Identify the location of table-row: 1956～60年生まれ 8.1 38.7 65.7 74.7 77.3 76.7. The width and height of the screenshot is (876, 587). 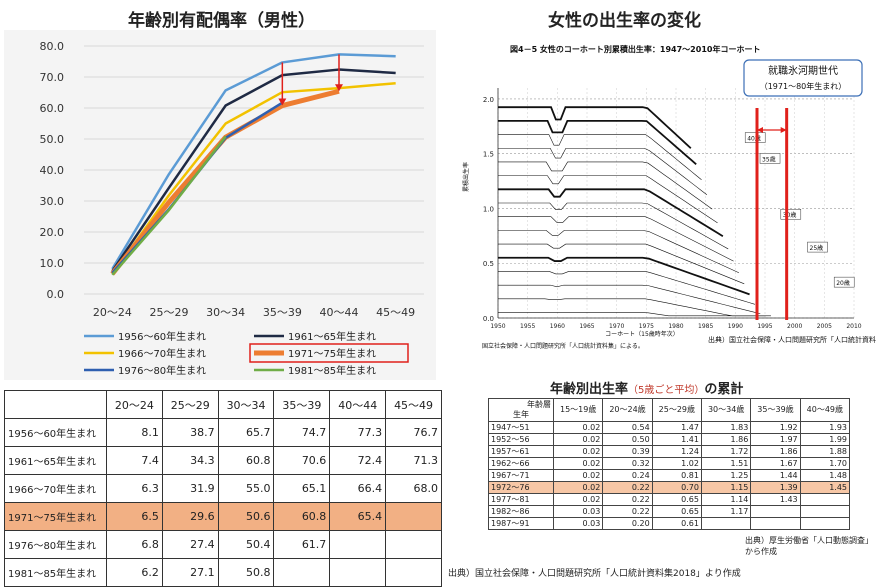
(223, 432).